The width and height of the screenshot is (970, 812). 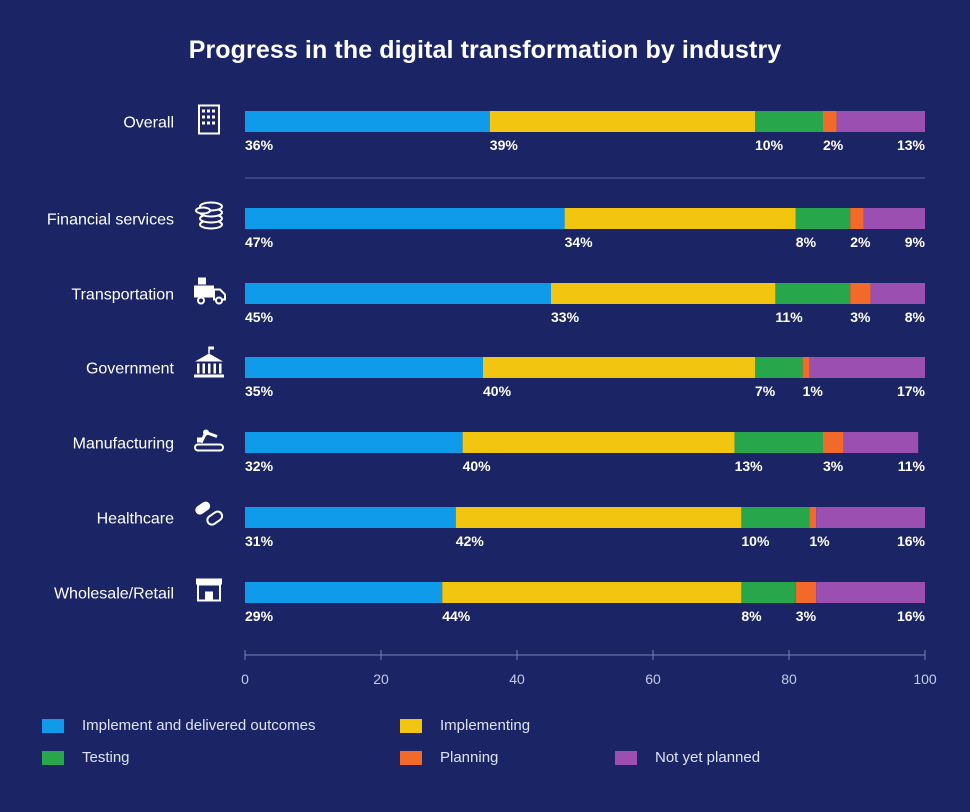 I want to click on robot-arm-box, so click(x=200, y=440).